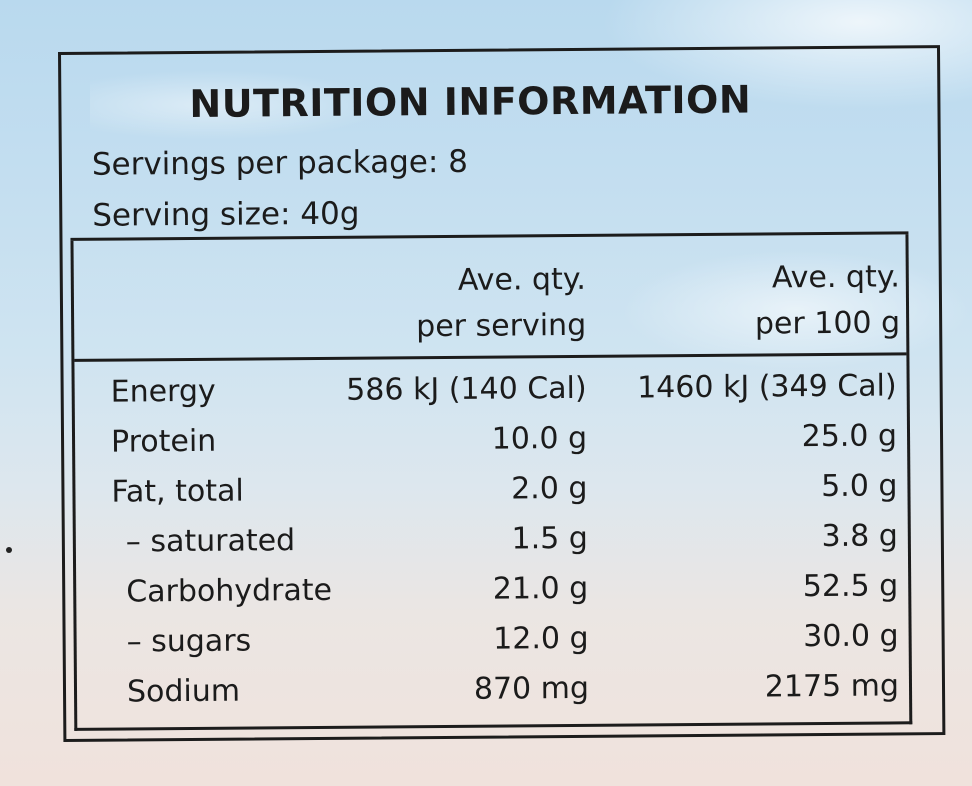 This screenshot has height=786, width=972. Describe the element at coordinates (163, 441) in the screenshot. I see `nutrient-label: Protein` at that location.